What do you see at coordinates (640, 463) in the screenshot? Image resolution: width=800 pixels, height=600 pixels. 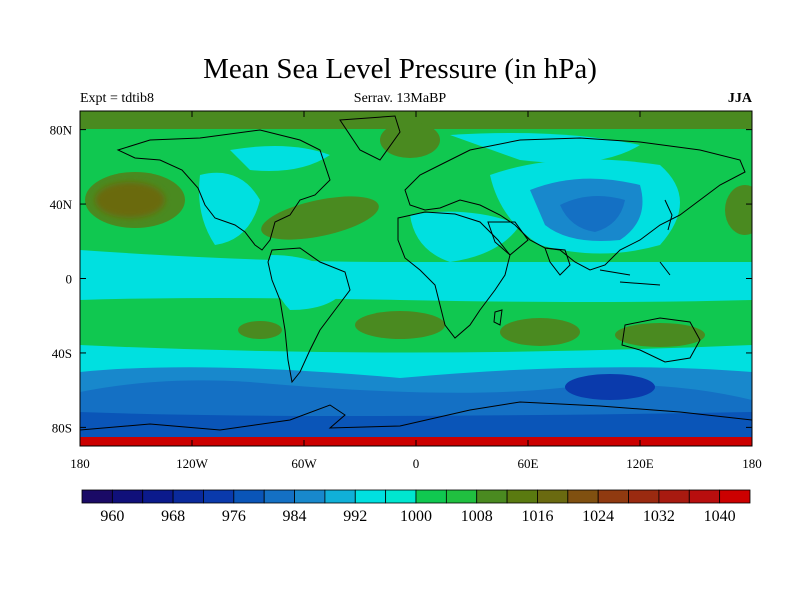 I see `lon-tick-label: 120E` at bounding box center [640, 463].